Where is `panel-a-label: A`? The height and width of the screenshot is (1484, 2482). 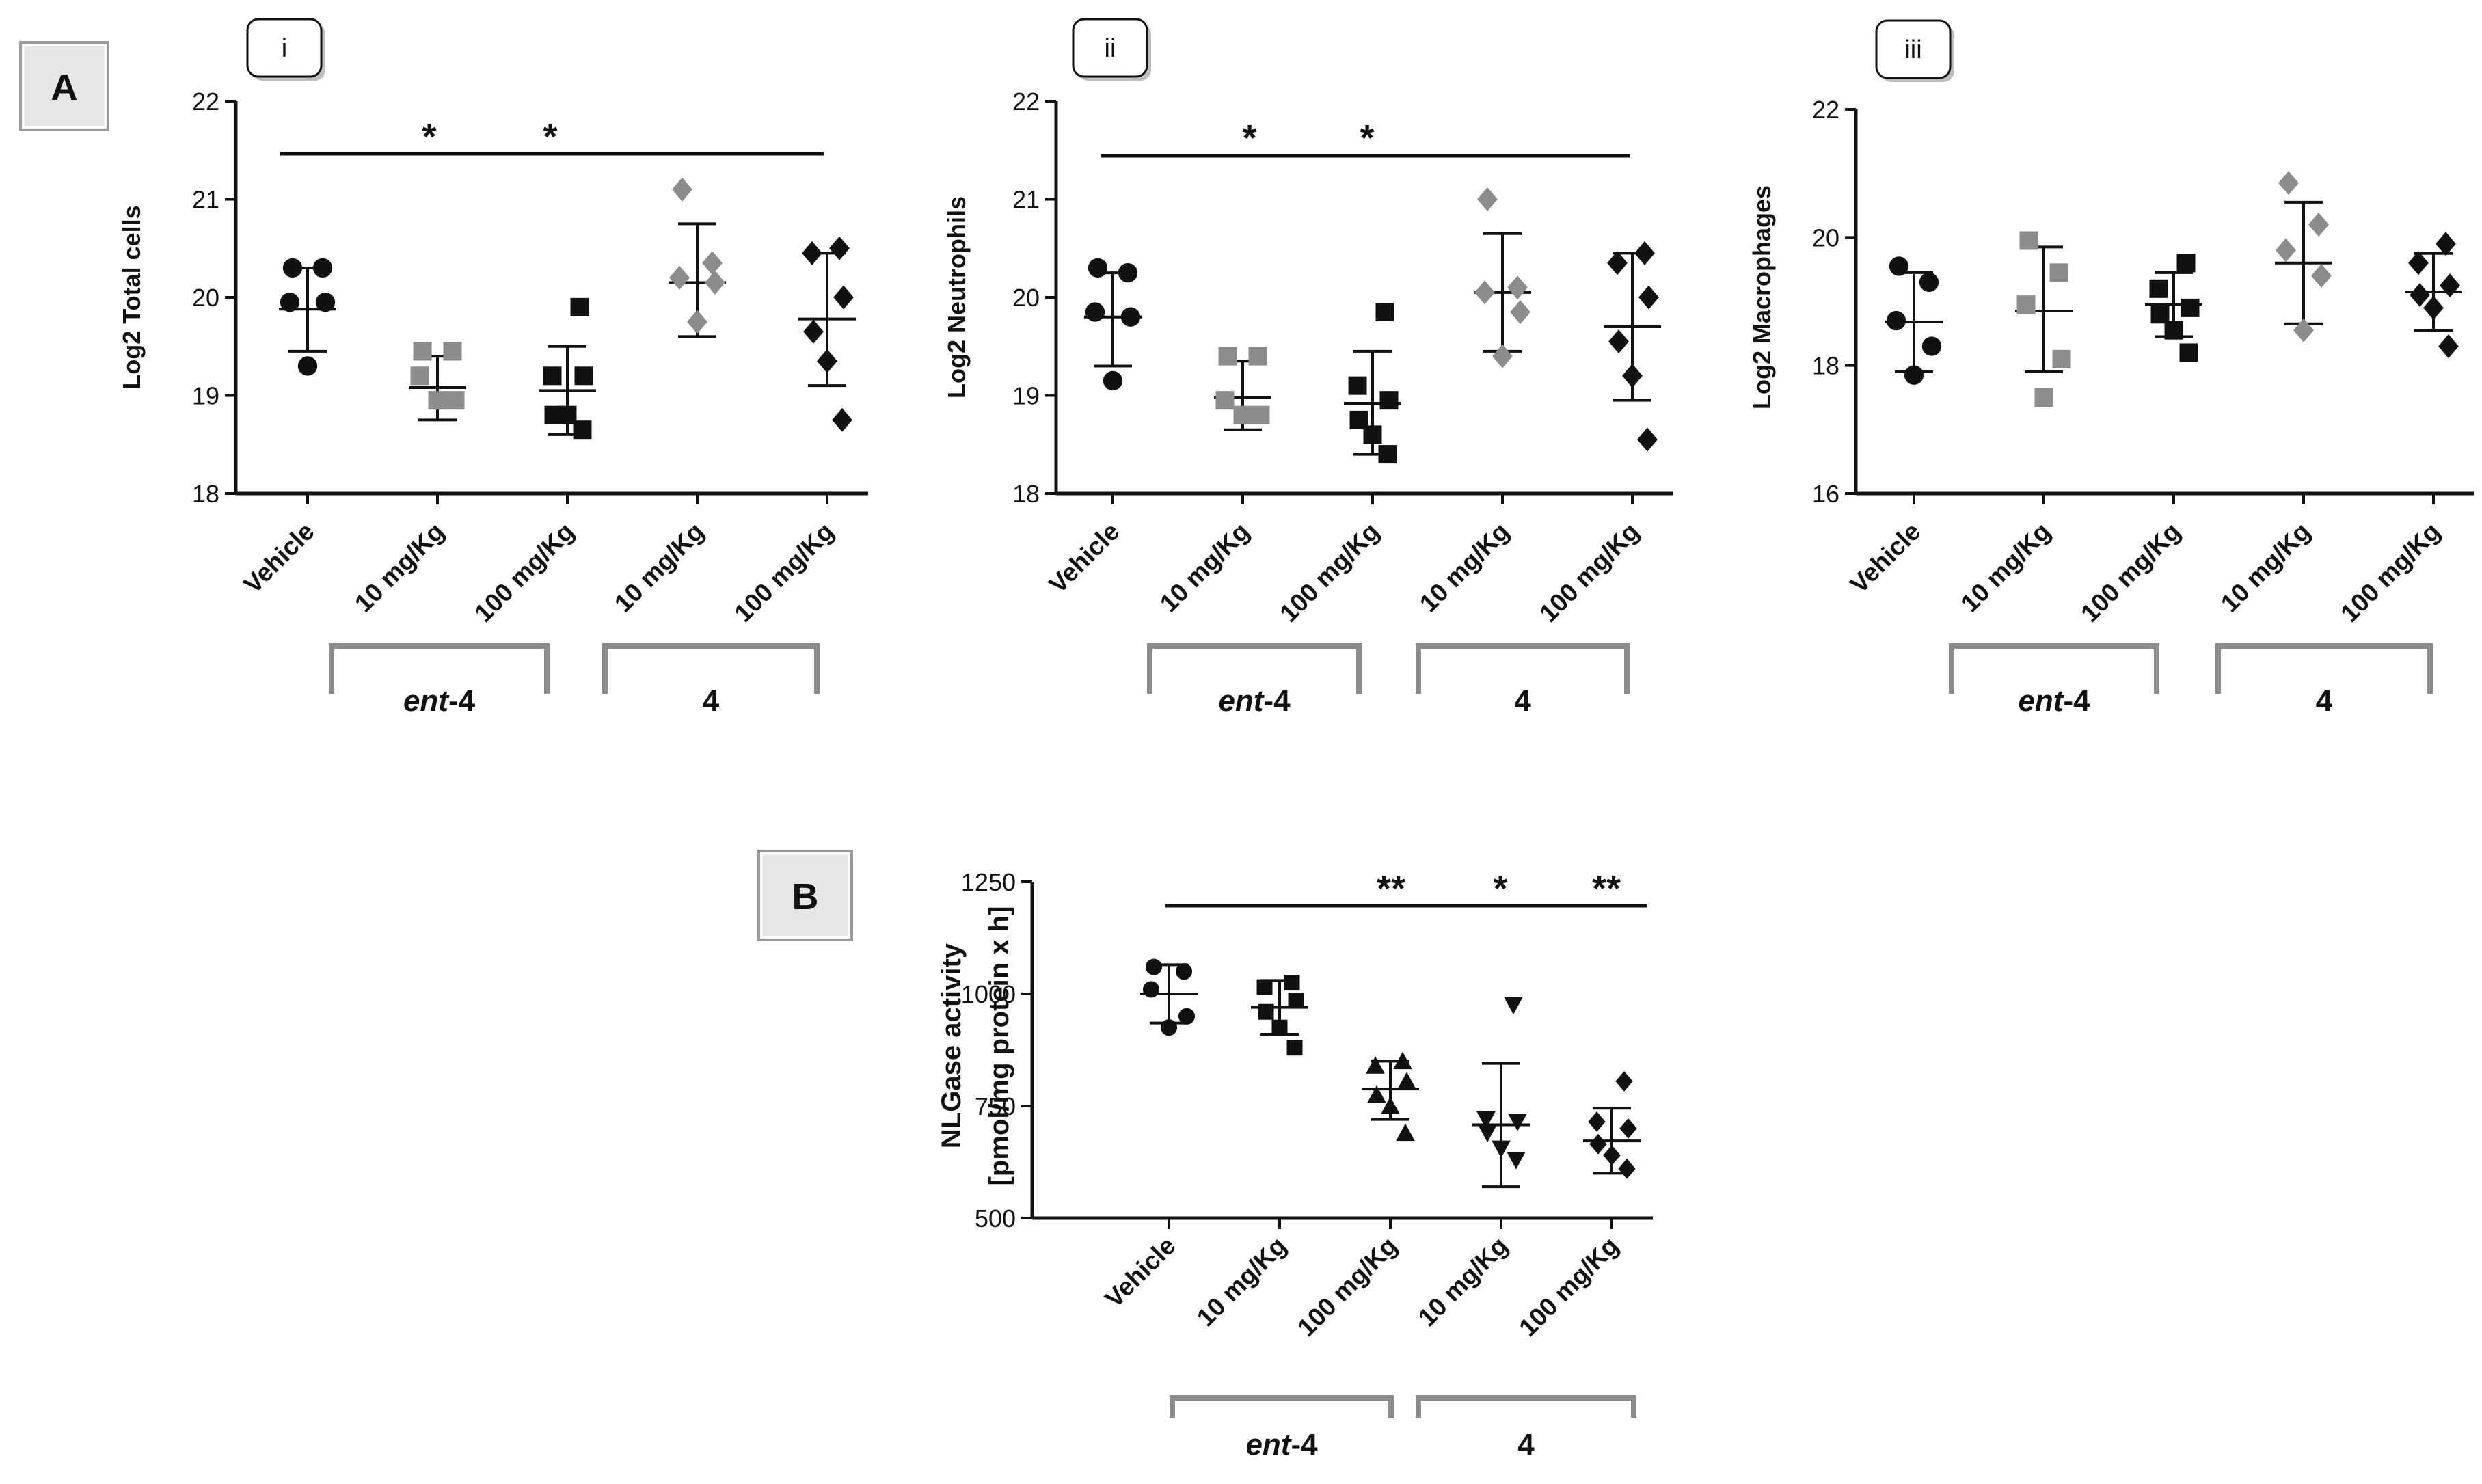 panel-a-label: A is located at coordinates (64, 86).